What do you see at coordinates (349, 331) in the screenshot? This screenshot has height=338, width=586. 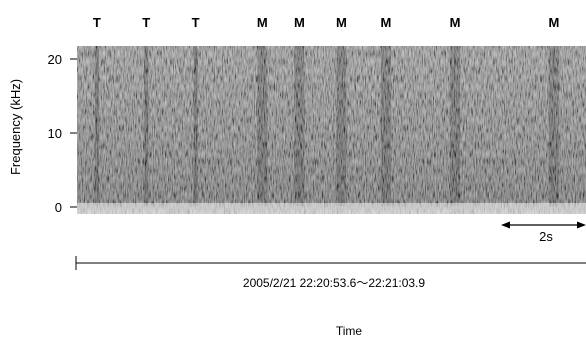 I see `x-axis-label: Time` at bounding box center [349, 331].